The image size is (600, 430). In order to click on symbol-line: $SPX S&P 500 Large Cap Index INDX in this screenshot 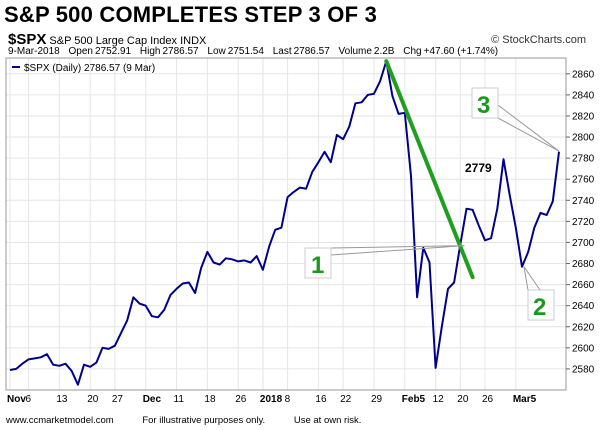, I will do `click(107, 39)`.